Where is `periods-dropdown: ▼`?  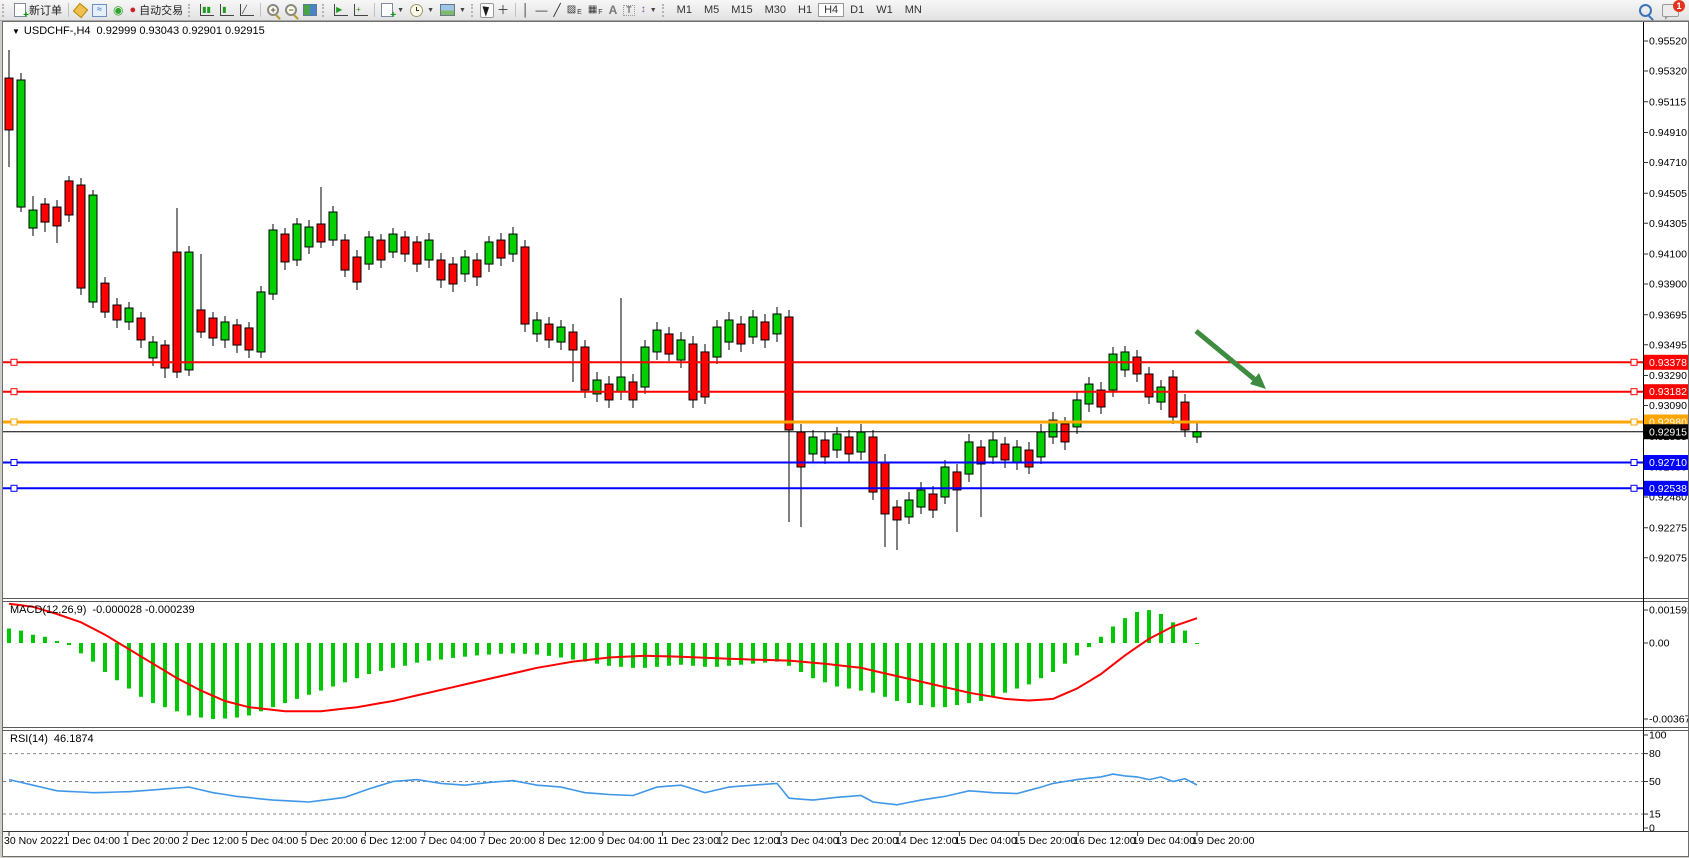 periods-dropdown: ▼ is located at coordinates (422, 10).